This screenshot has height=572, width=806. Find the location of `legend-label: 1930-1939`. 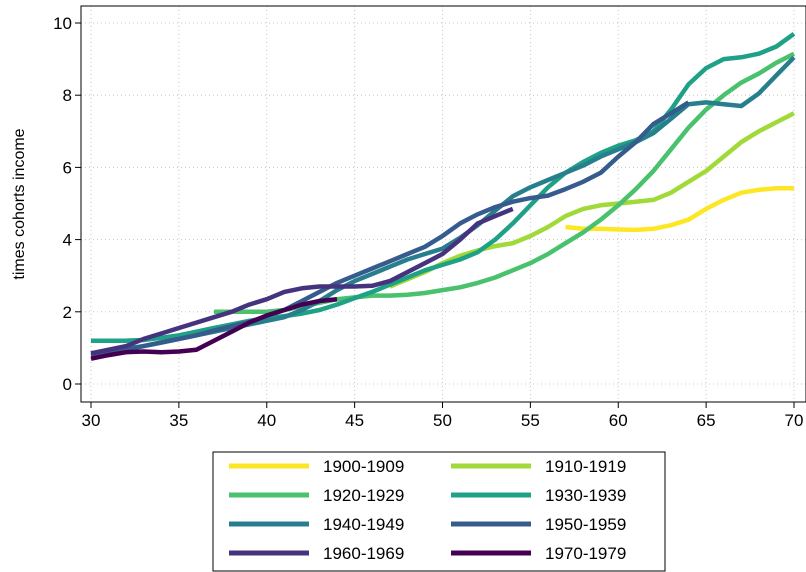

legend-label: 1930-1939 is located at coordinates (585, 495).